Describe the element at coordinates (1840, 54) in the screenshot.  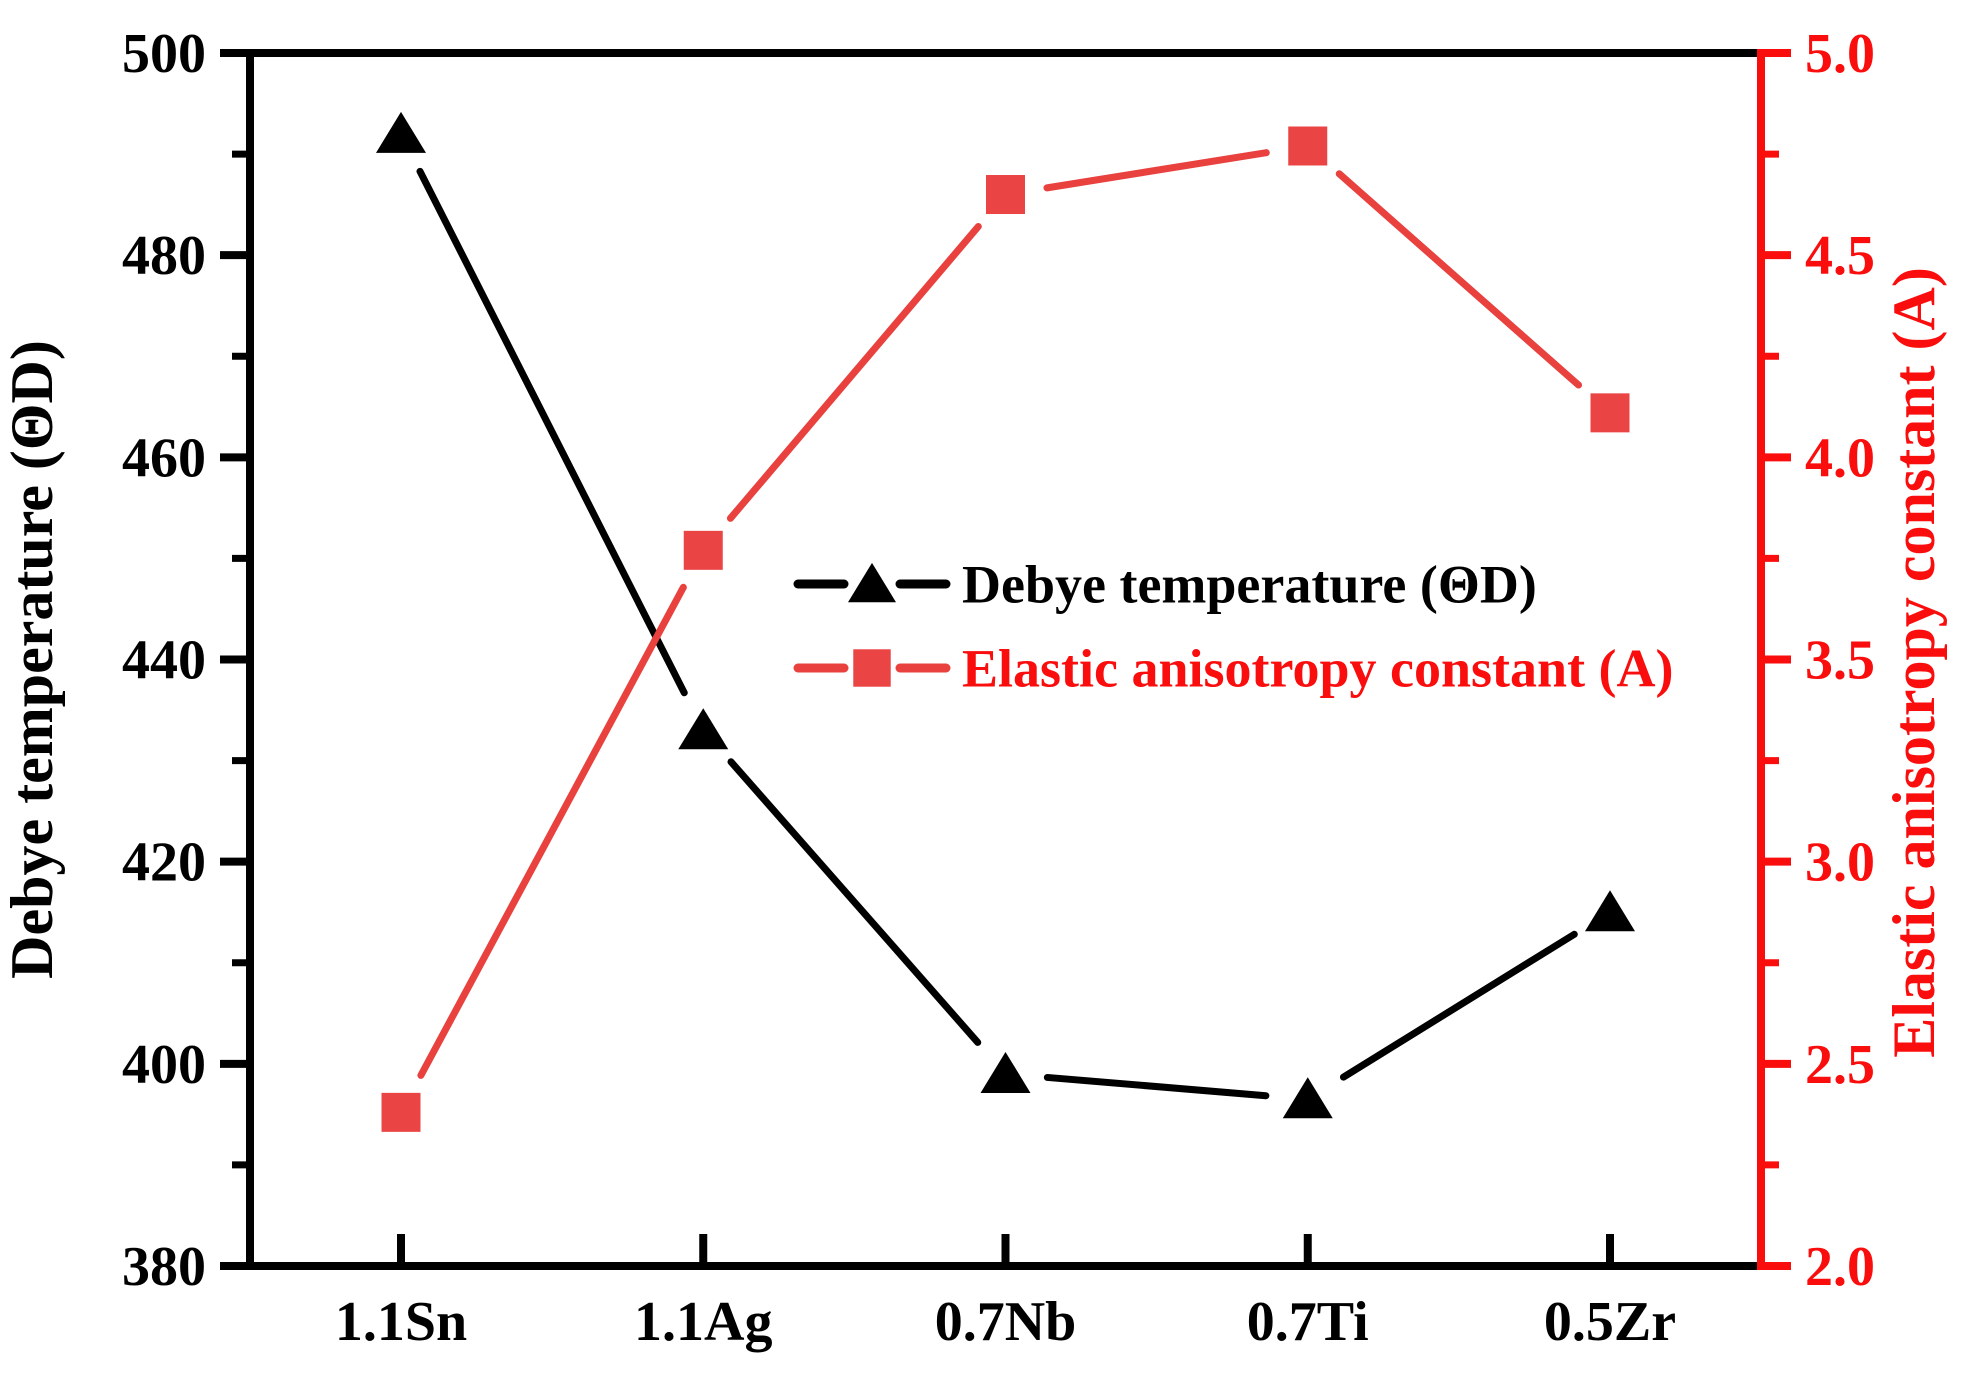
I see `y-right-tick-label: 5.0` at that location.